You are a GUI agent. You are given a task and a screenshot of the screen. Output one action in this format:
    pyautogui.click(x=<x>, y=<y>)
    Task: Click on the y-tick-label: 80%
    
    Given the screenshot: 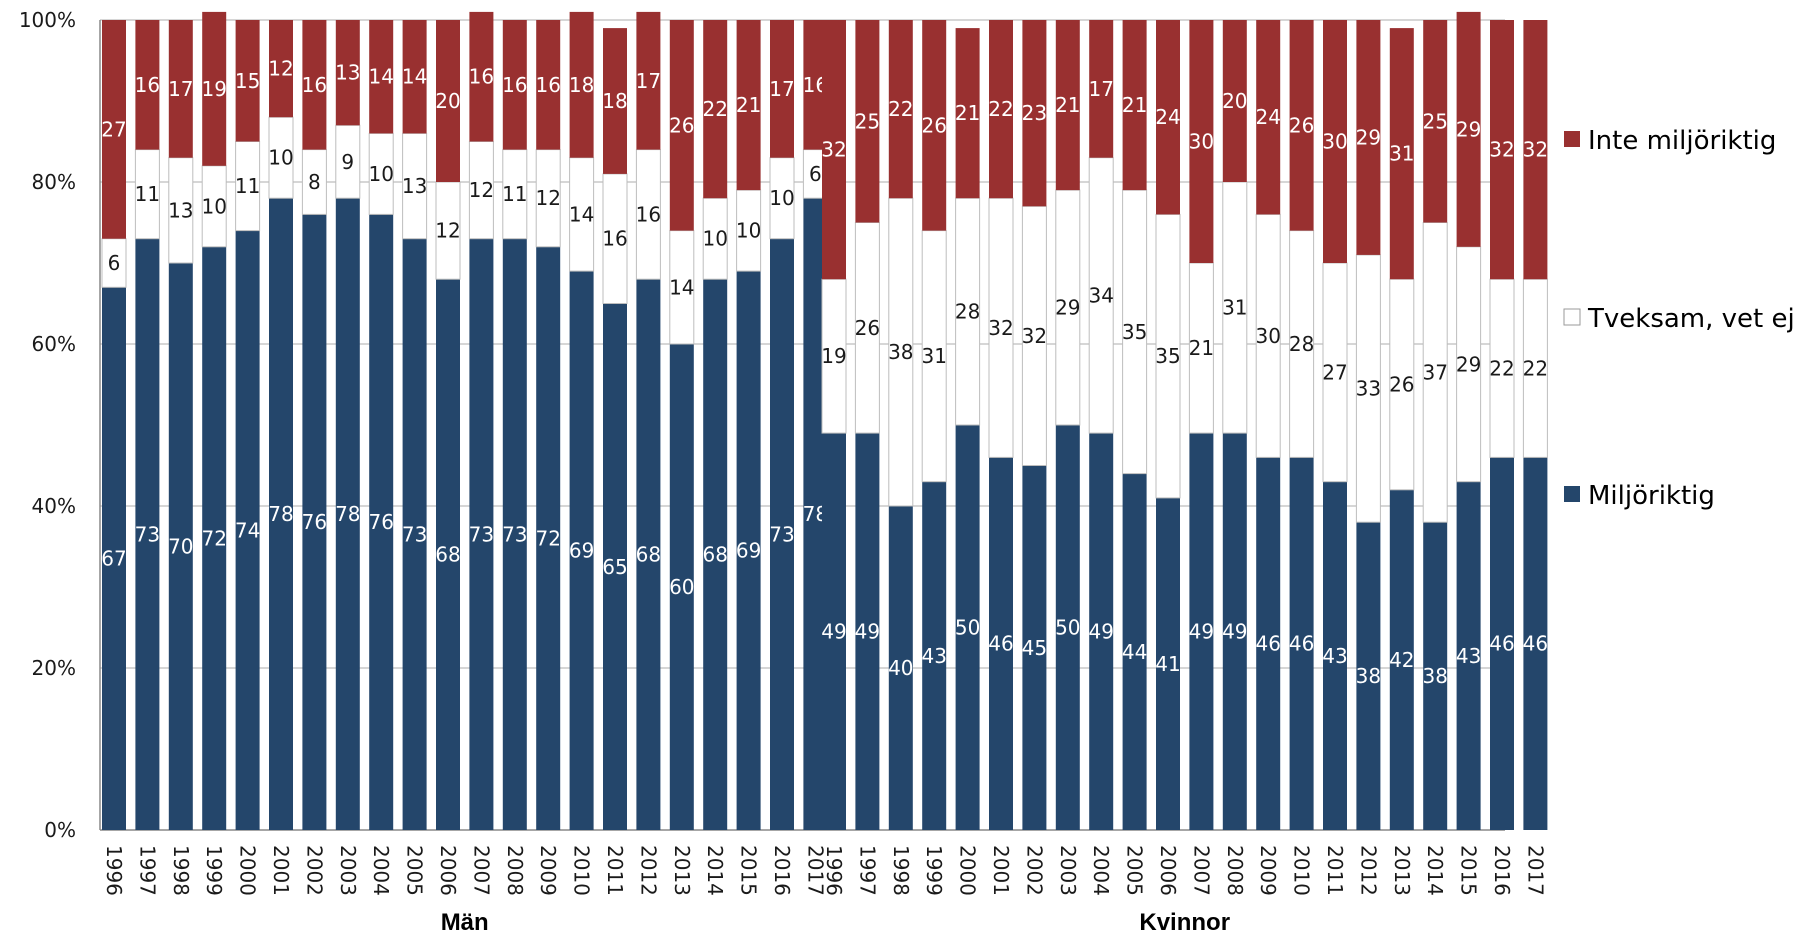 What is the action you would take?
    pyautogui.click(x=54, y=182)
    